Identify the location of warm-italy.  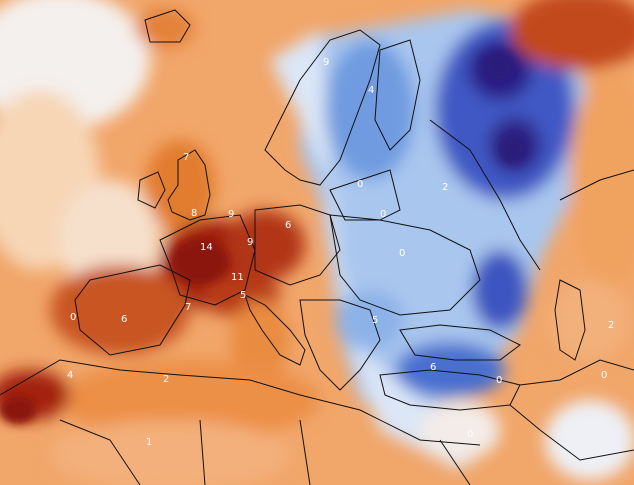
(260, 340).